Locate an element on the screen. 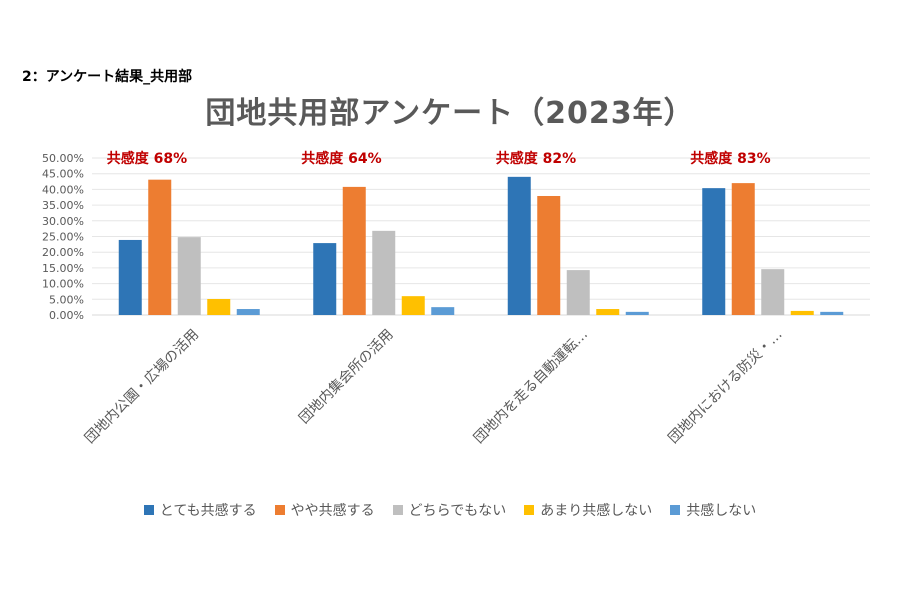  legend-item: あまり共感しない is located at coordinates (588, 510).